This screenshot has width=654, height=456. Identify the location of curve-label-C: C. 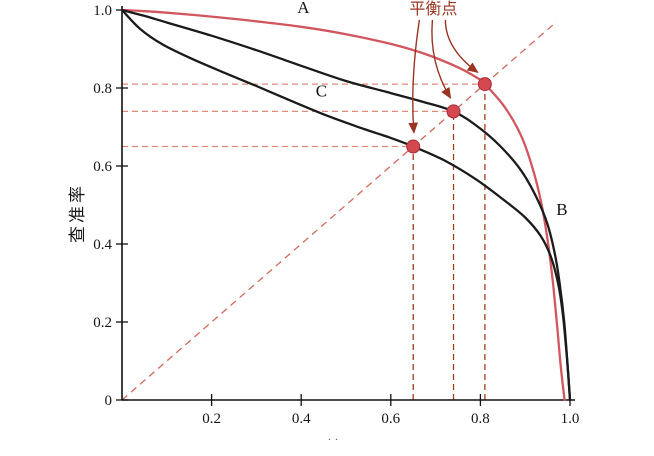
(321, 91).